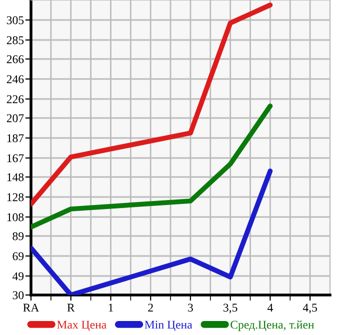 Image resolution: width=345 pixels, height=335 pixels. Describe the element at coordinates (15, 99) in the screenshot. I see `y-tick-label: 226` at that location.